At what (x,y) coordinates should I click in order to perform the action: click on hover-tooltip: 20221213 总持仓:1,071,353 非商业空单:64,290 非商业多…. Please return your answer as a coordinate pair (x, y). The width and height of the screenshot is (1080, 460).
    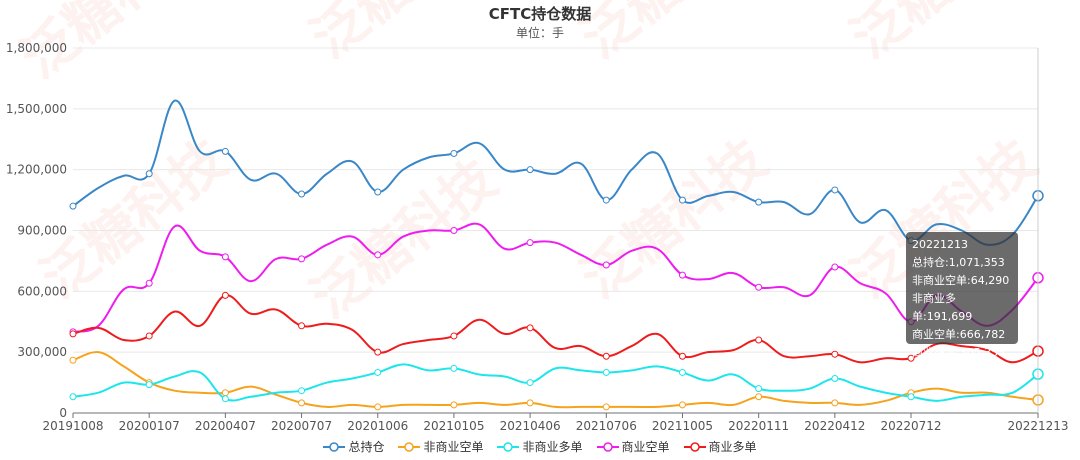
    Looking at the image, I should click on (962, 295).